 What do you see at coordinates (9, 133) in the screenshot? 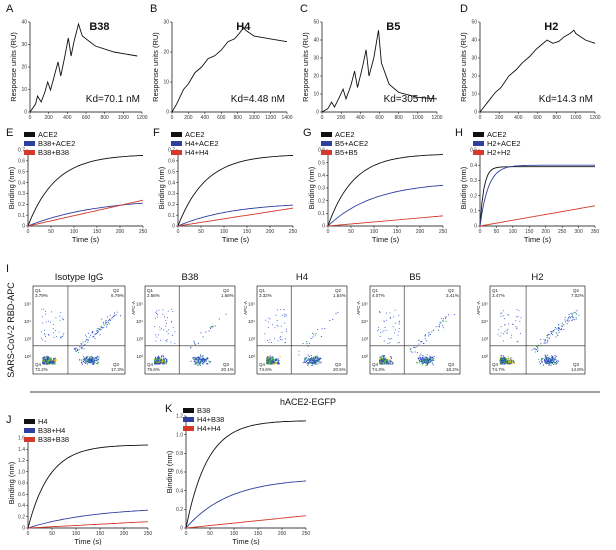
I see `panel-letter: E` at bounding box center [9, 133].